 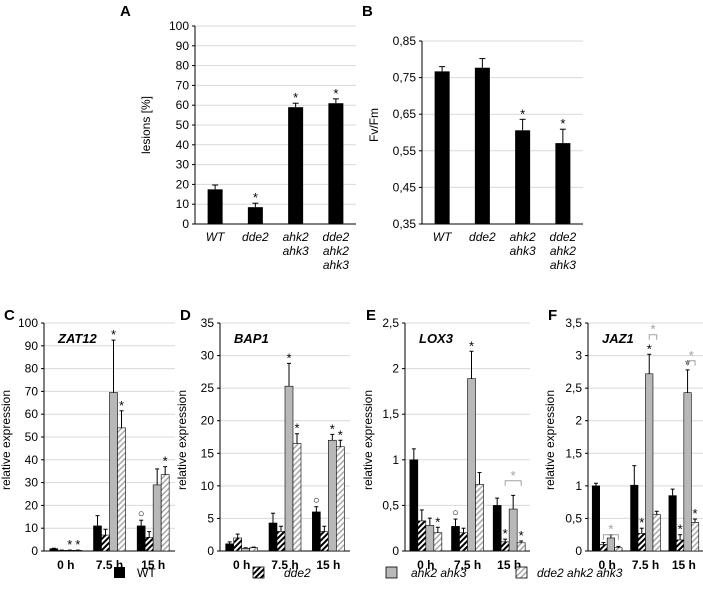 What do you see at coordinates (368, 573) in the screenshot?
I see `legend: WT dde2 ahk2 ahk3 dde2 ahk2 ahk3` at bounding box center [368, 573].